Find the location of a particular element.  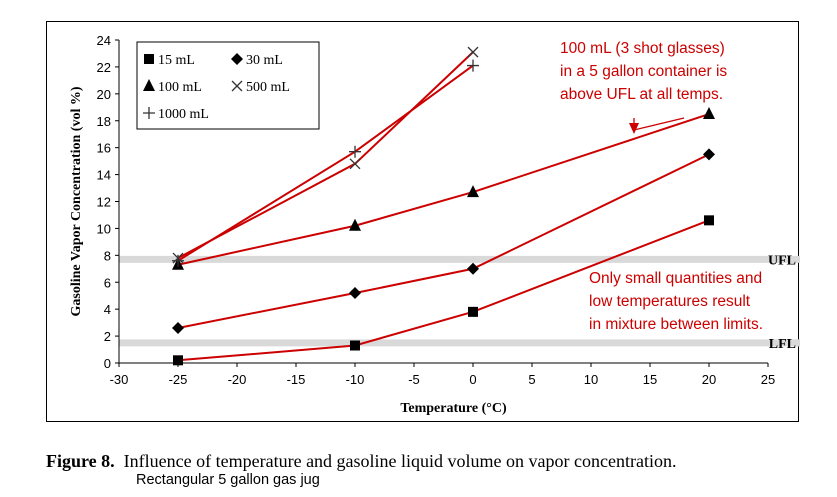

legend-marker-1000-ml is located at coordinates (149, 113).